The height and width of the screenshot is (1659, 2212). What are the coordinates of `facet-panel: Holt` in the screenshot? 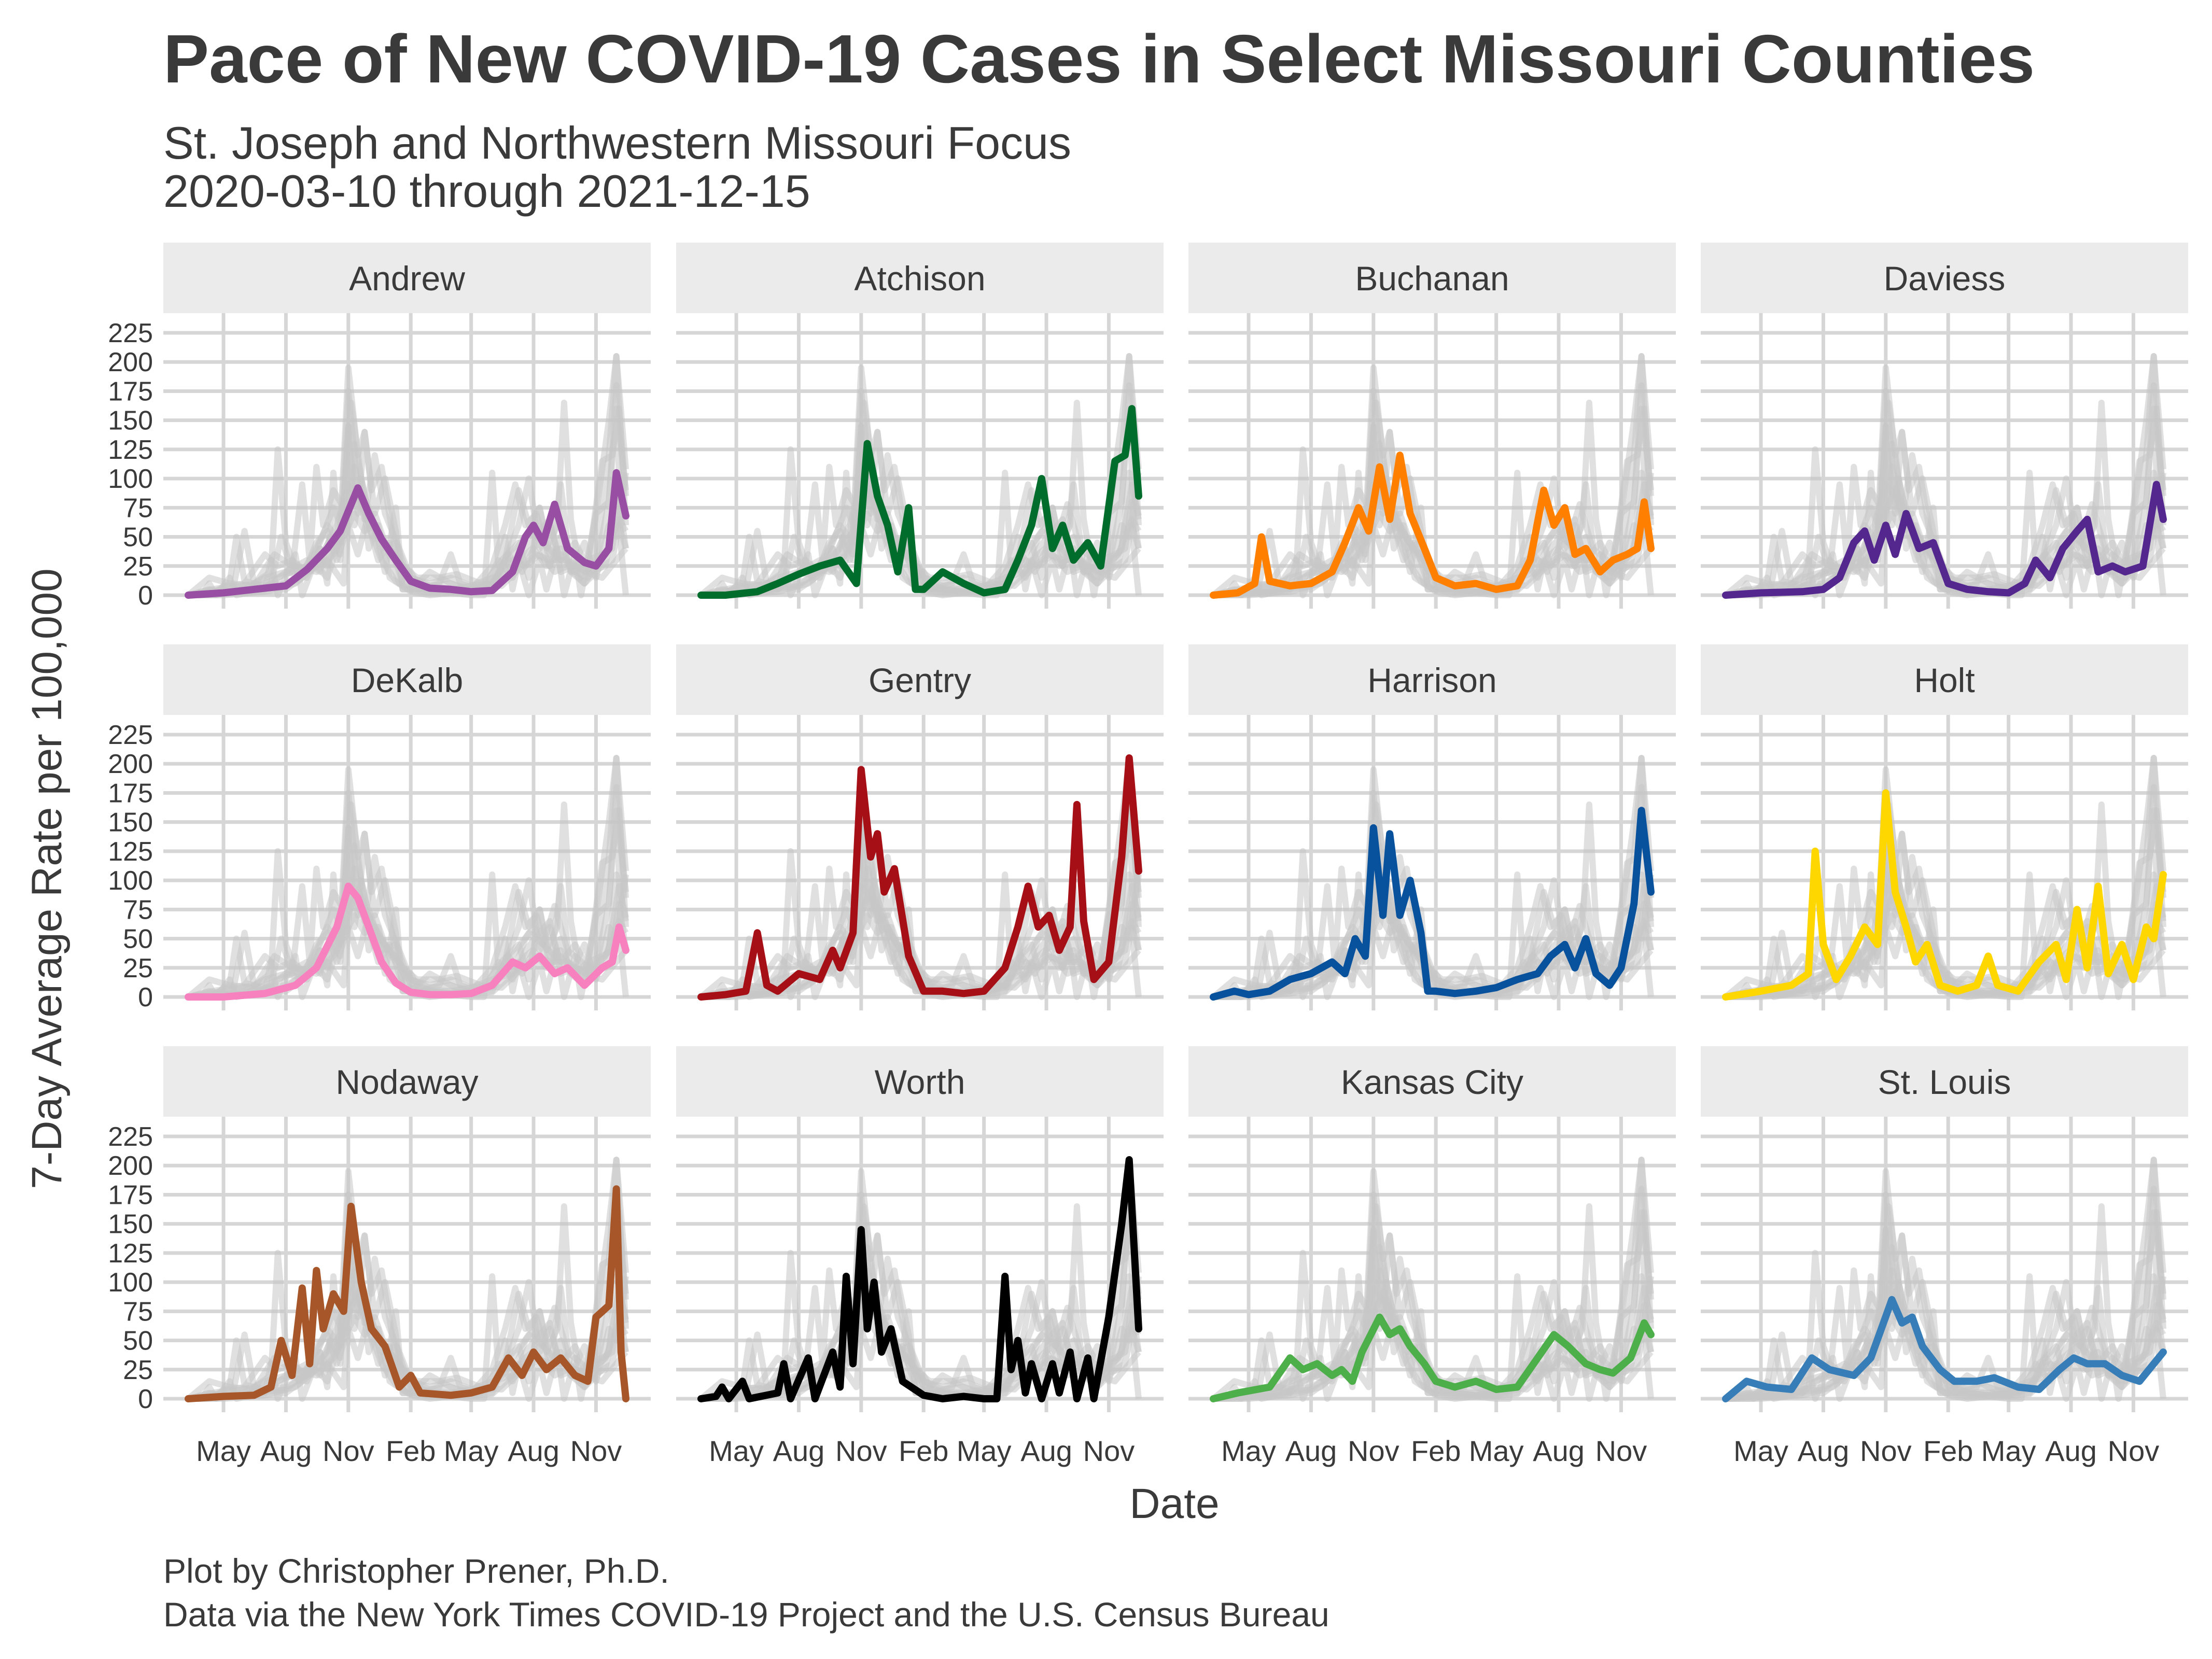 It's located at (1944, 827).